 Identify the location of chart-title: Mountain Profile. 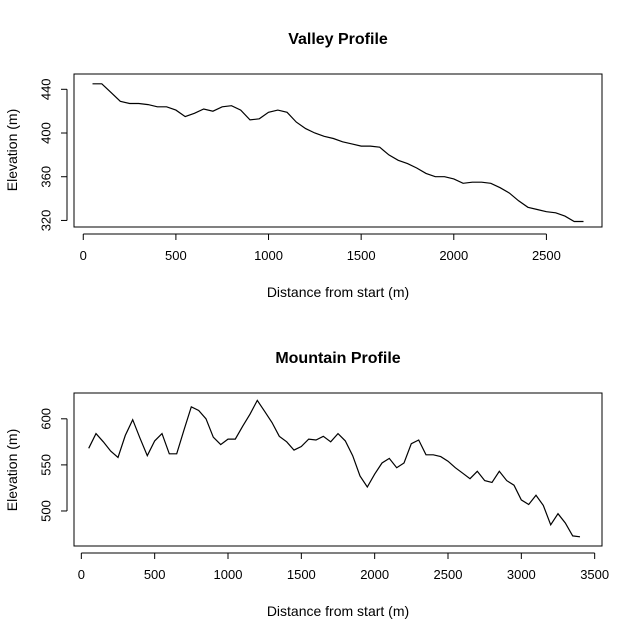
(337, 358).